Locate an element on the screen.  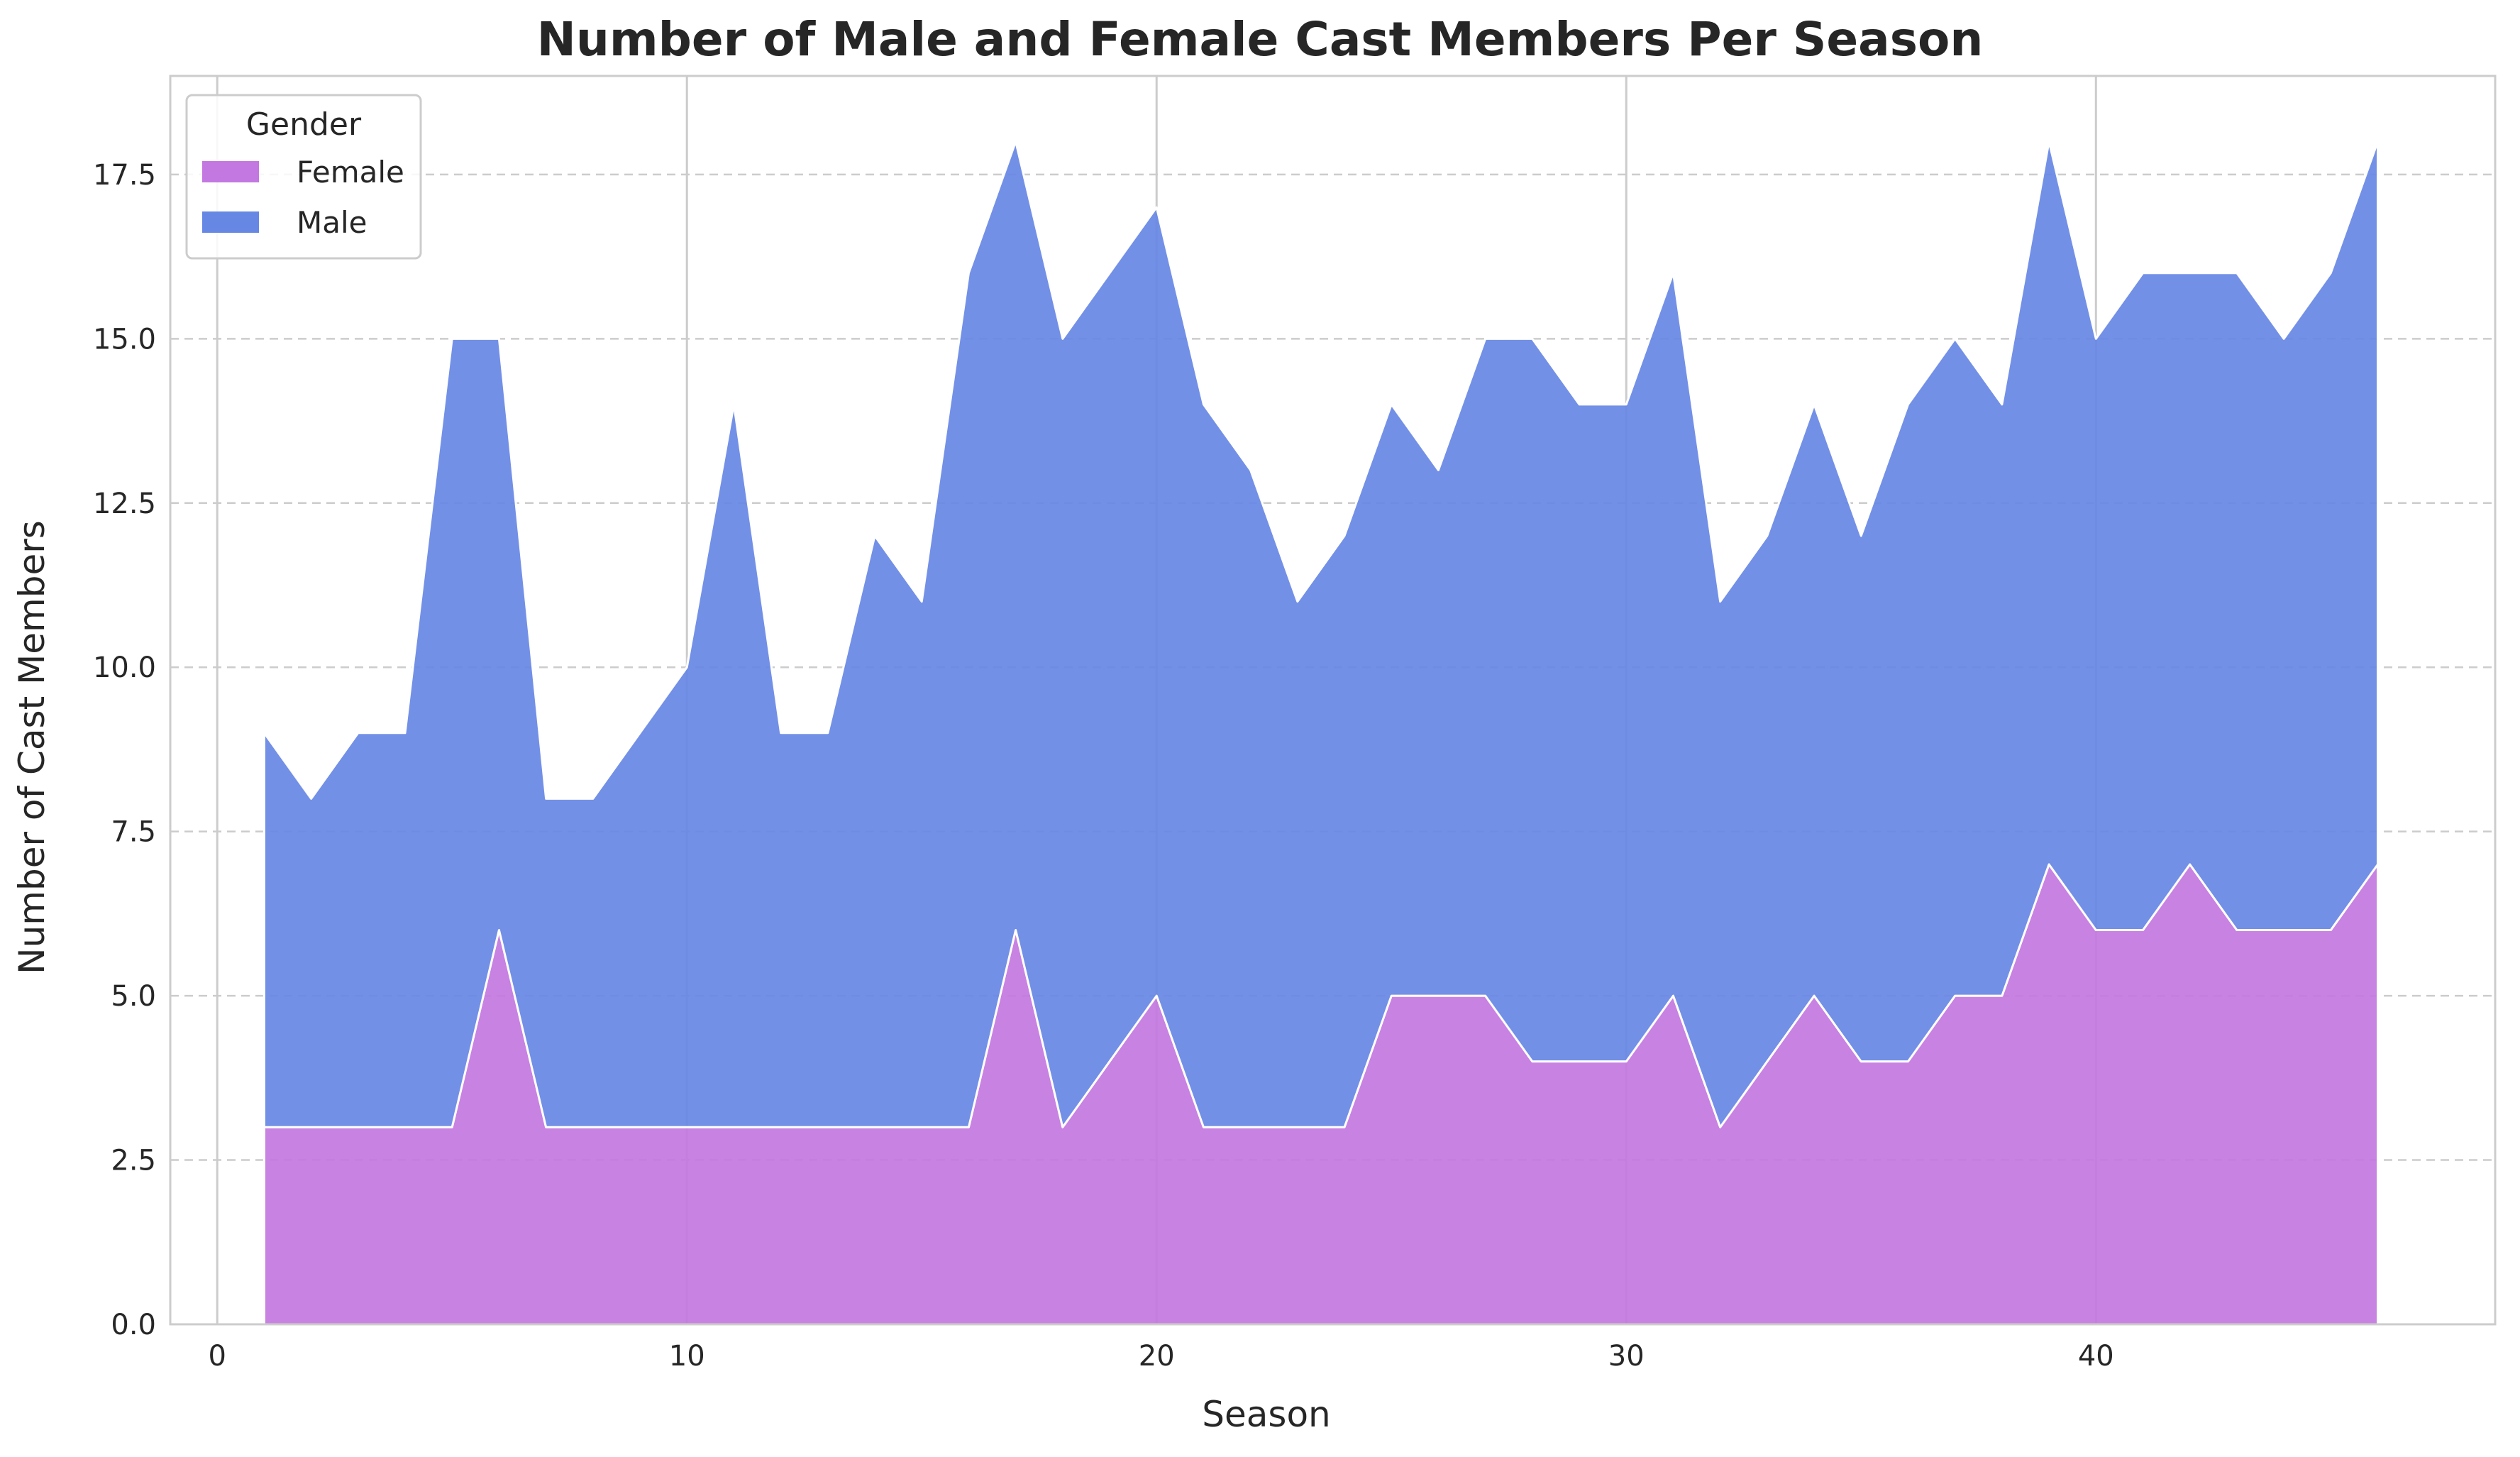
legend-label-female: Female is located at coordinates (350, 172).